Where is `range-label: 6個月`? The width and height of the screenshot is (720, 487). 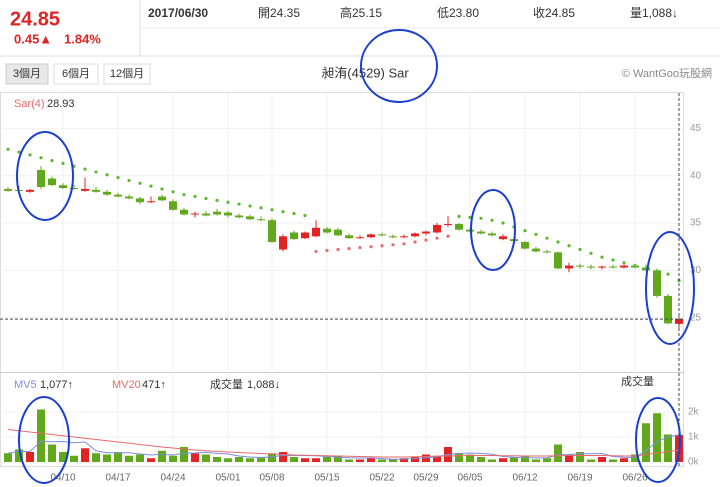
range-label: 6個月 is located at coordinates (76, 73).